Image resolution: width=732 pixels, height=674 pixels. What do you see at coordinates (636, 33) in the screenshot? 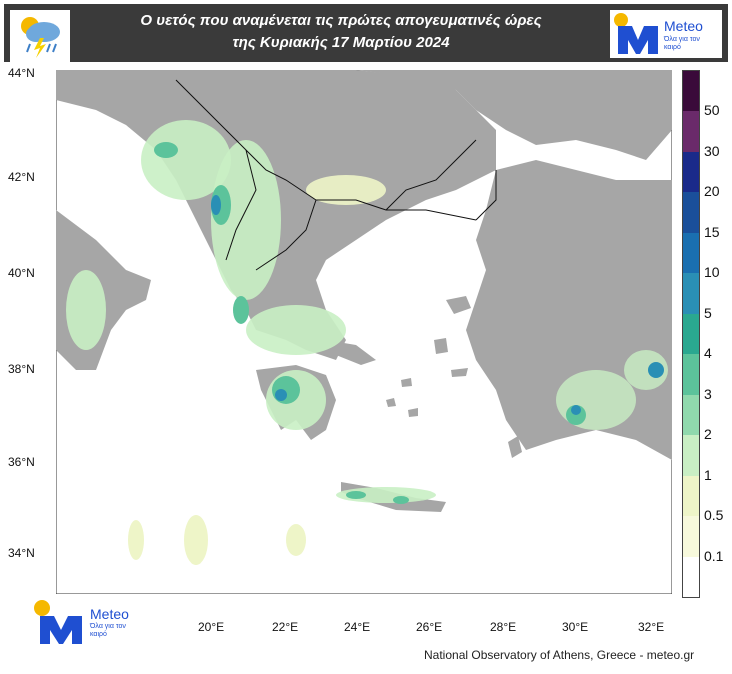
I see `meteo-m-icon` at bounding box center [636, 33].